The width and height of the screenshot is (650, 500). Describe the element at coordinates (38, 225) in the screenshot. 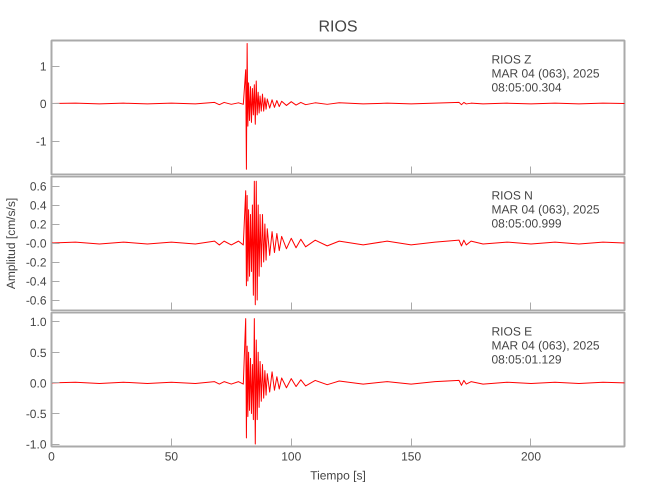

I see `y-tick-label: 0.2` at that location.